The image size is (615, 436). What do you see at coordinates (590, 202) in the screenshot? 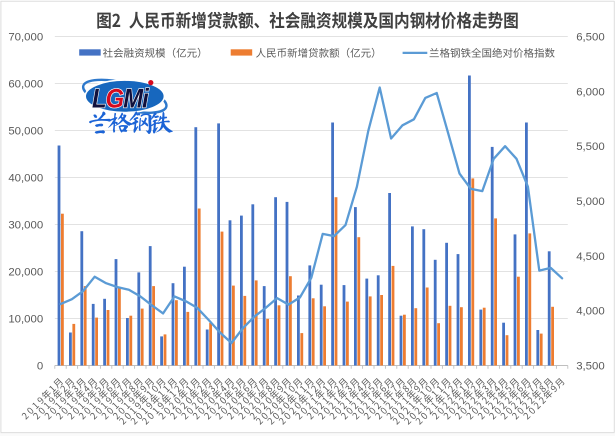
I see `svg-text: 5,000` at bounding box center [590, 202].